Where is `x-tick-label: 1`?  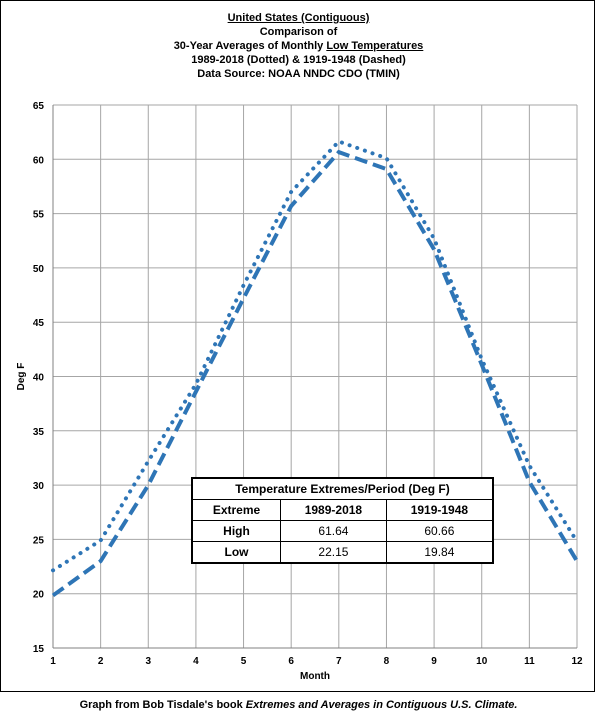
x-tick-label: 1 is located at coordinates (53, 661).